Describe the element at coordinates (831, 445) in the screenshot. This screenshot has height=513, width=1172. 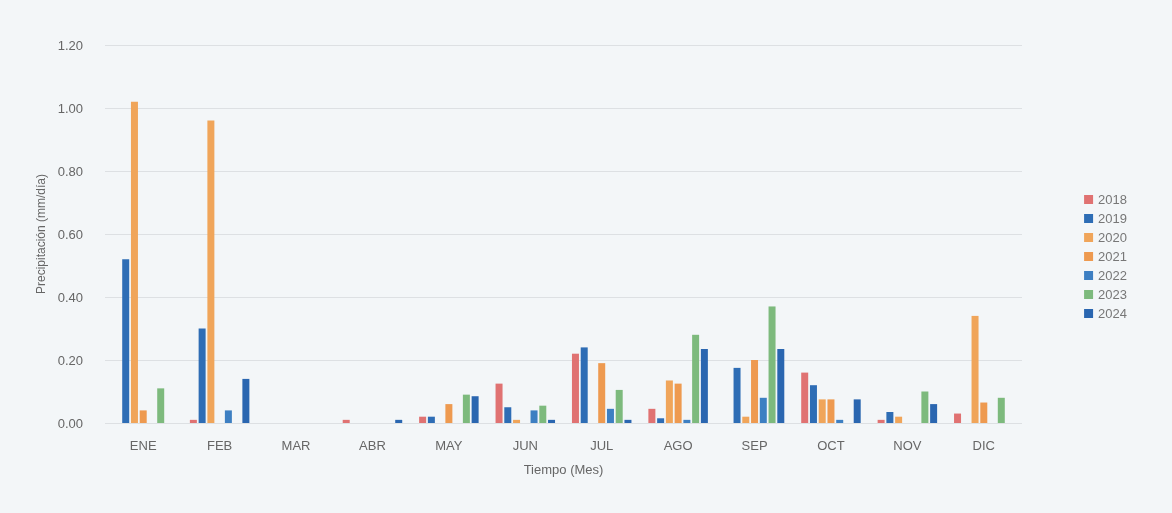
I see `x-tick-label: OCT` at that location.